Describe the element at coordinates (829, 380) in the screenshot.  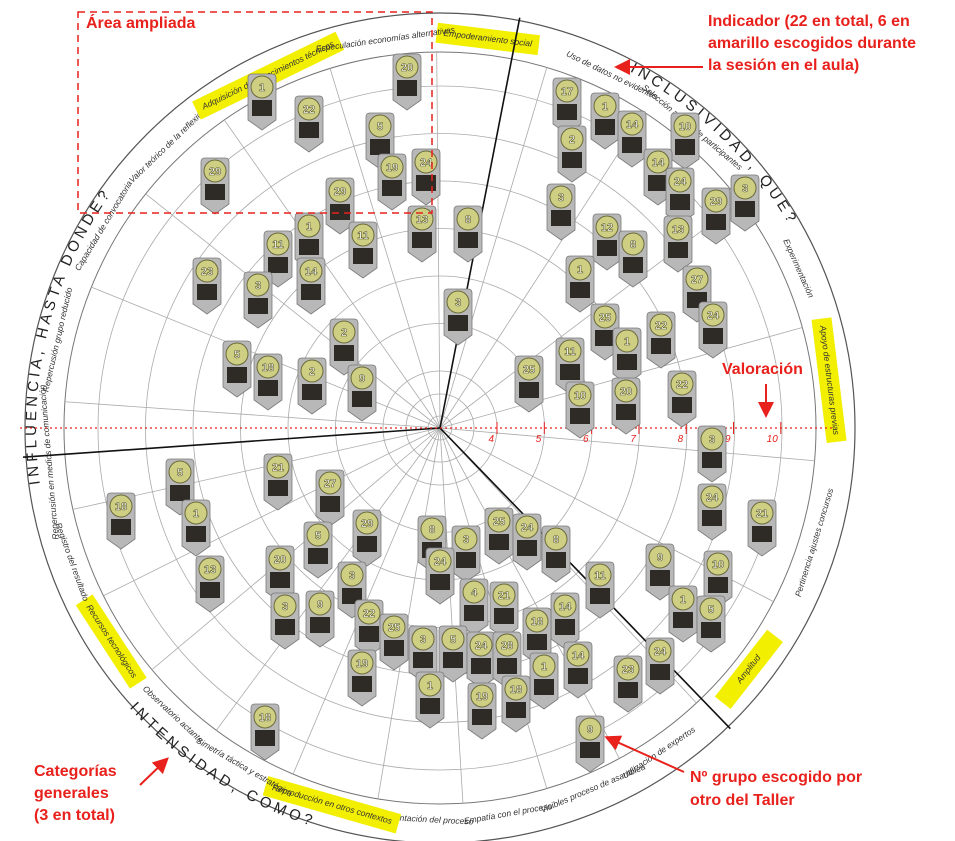
I see `indicator-highlight` at that location.